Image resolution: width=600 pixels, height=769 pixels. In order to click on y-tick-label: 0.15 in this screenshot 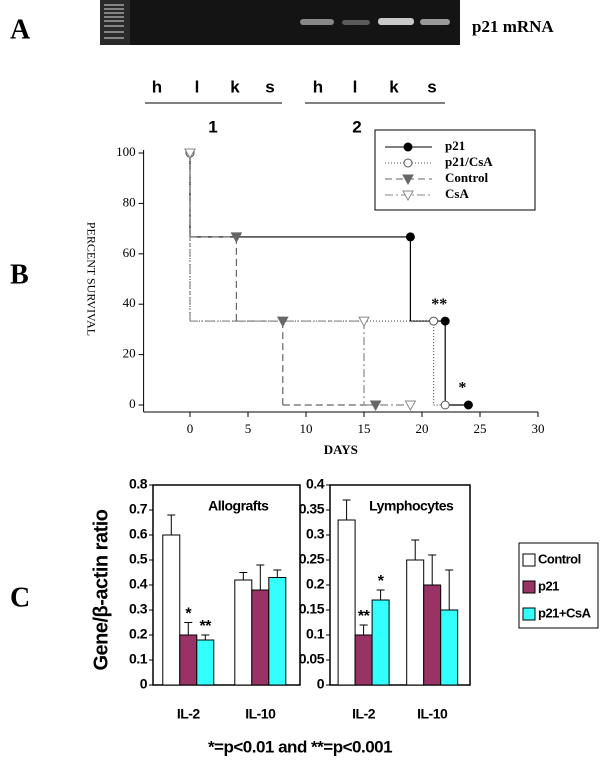, I will do `click(312, 609)`.